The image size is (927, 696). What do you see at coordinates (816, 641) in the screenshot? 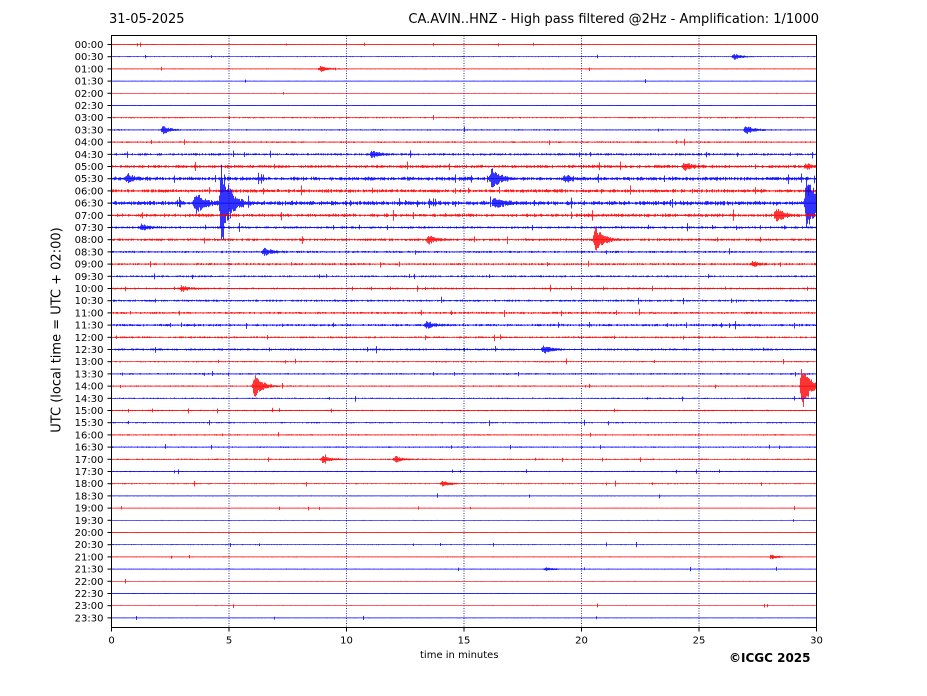
I see `x-tick-label: 30` at bounding box center [816, 641].